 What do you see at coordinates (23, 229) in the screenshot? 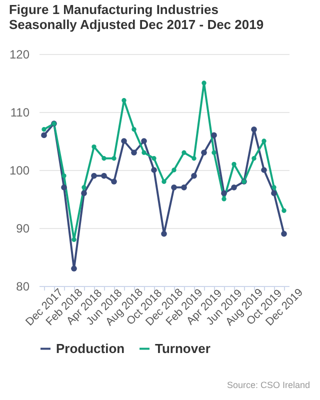
I see `y-tick-label: 90` at bounding box center [23, 229].